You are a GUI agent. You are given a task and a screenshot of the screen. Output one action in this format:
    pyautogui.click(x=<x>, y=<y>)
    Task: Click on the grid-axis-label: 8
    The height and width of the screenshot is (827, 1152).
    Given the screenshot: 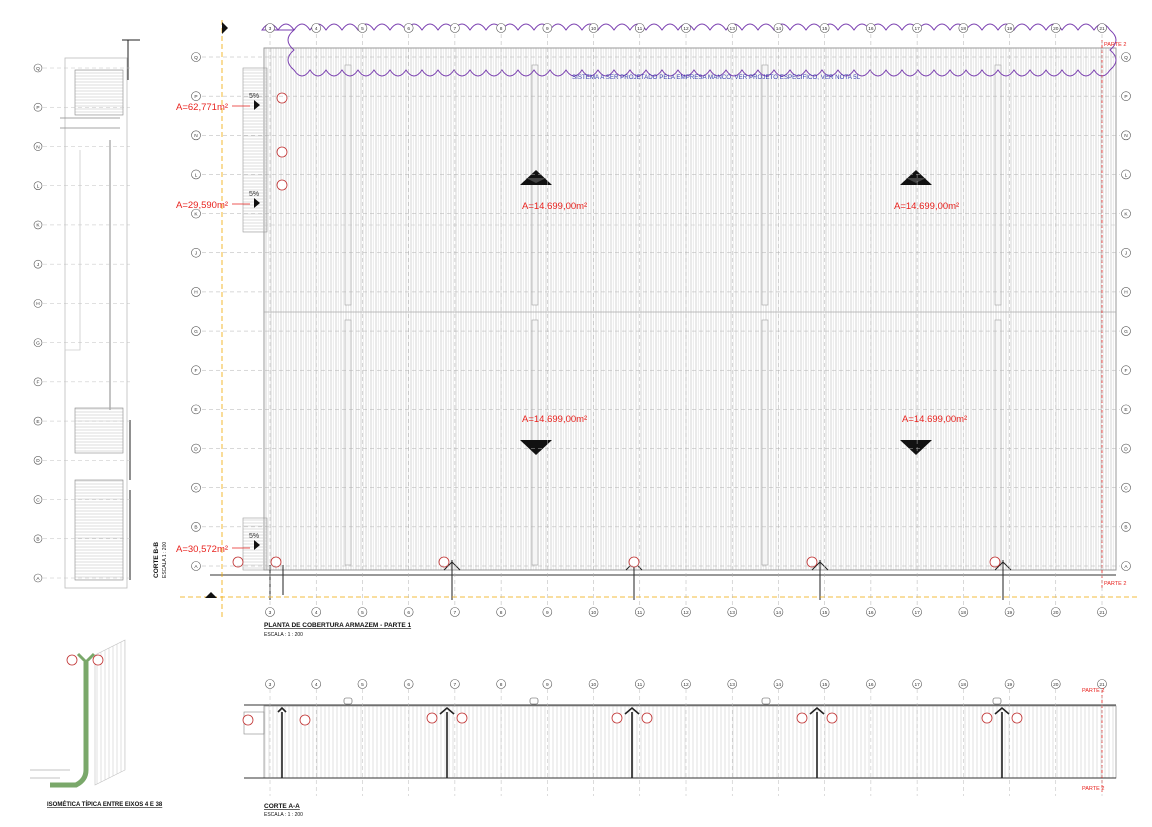 What is the action you would take?
    pyautogui.click(x=501, y=613)
    